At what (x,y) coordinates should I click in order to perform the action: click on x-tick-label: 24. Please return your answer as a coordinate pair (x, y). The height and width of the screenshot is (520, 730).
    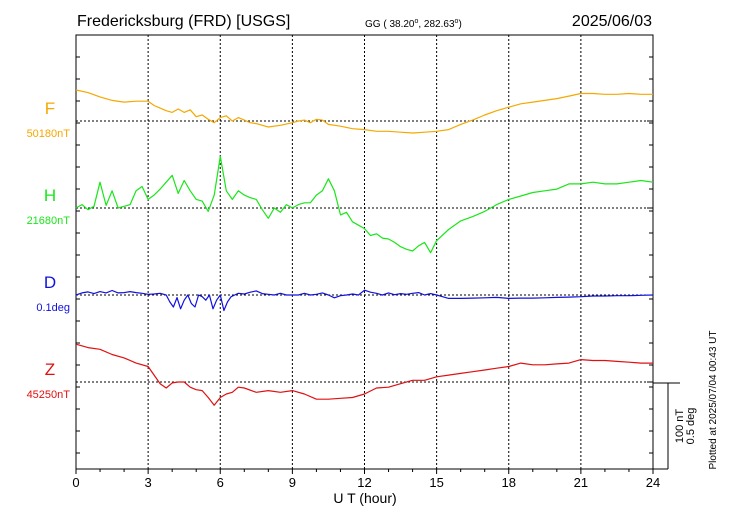
    Looking at the image, I should click on (653, 482).